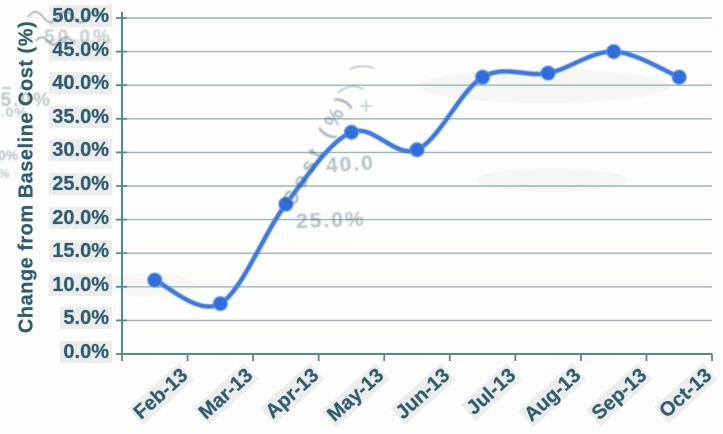  Describe the element at coordinates (80, 150) in the screenshot. I see `y-tick-label: 30.0%` at that location.